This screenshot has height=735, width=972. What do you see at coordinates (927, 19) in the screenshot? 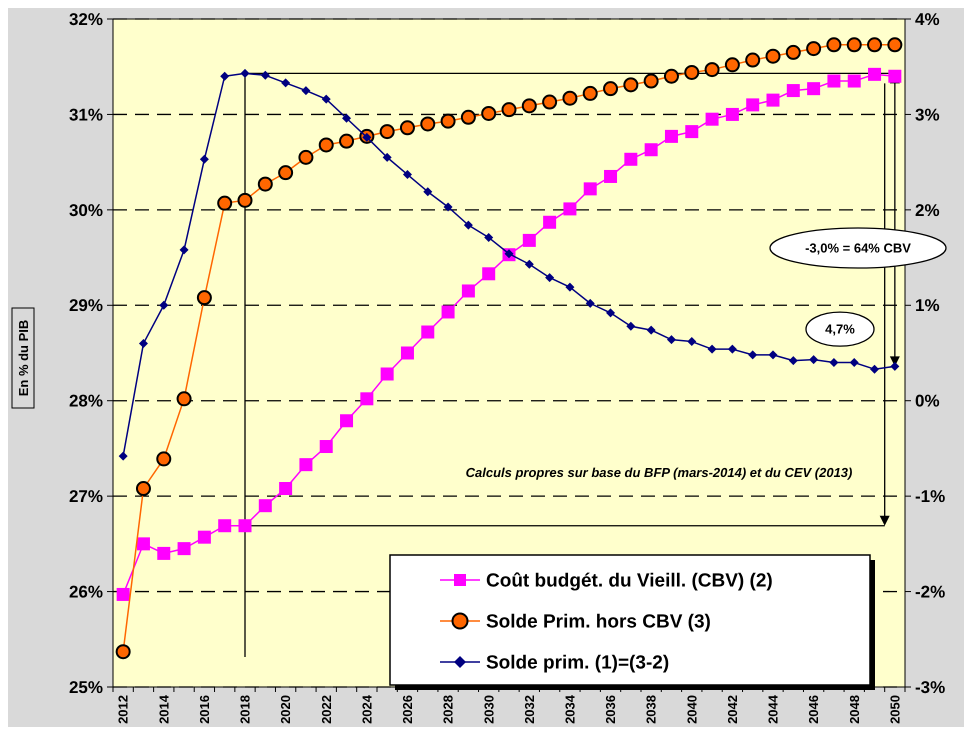
I see `y2-tick-label: 4%` at bounding box center [927, 19].